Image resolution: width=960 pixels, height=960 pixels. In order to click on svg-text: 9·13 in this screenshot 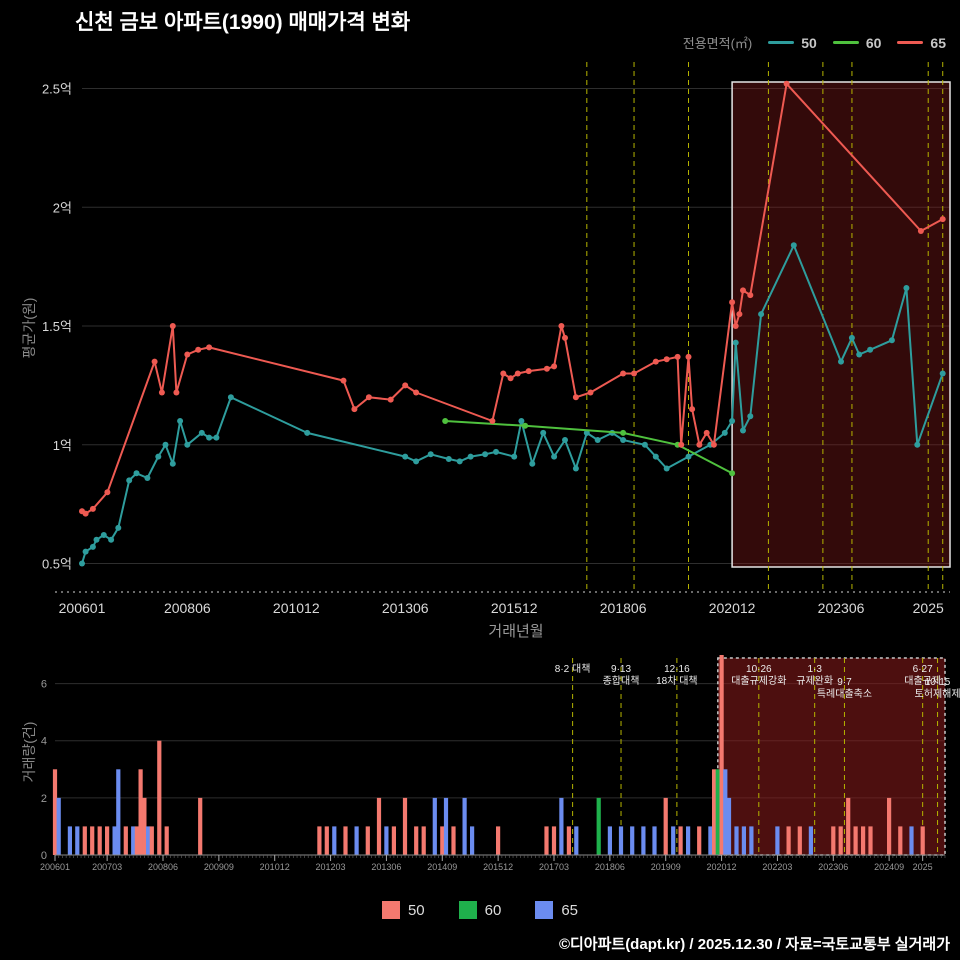, I will do `click(621, 669)`.